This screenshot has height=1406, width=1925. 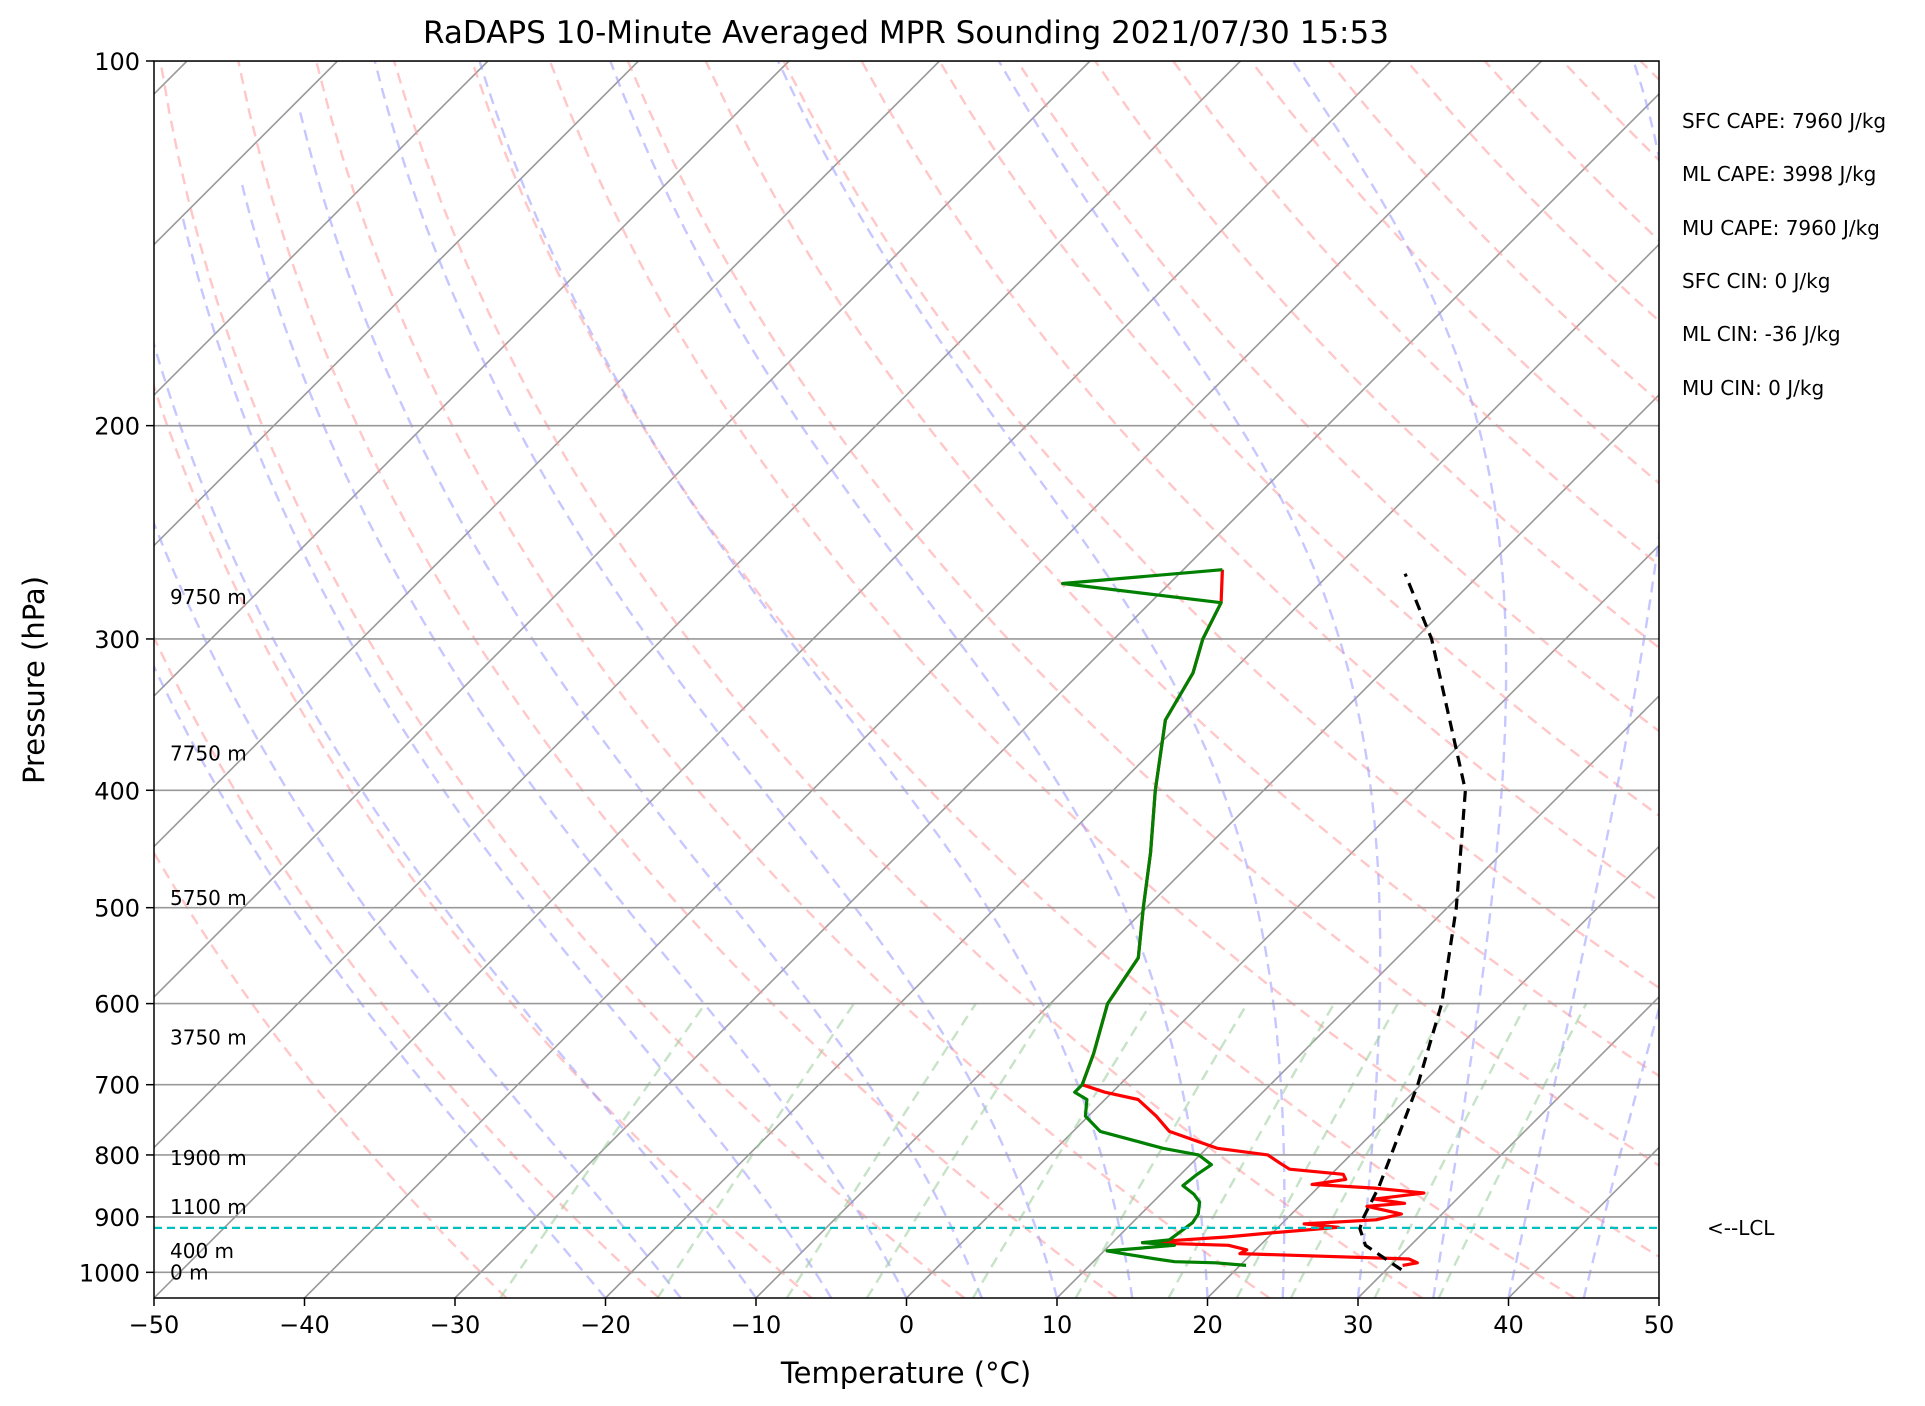 I want to click on x-axis-label: Temperature (°C), so click(x=905, y=1373).